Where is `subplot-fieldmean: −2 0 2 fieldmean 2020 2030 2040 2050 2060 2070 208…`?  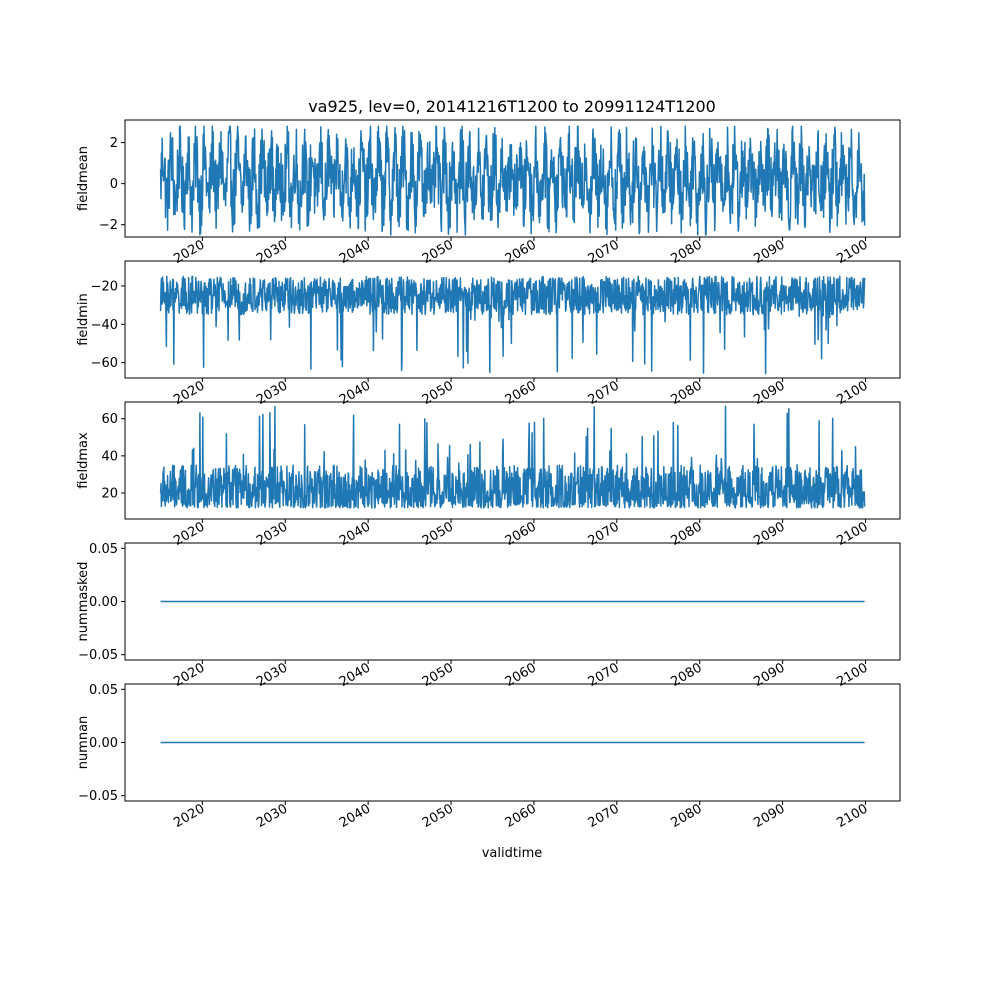 subplot-fieldmean: −2 0 2 fieldmean 2020 2030 2040 2050 2060 2070 208… is located at coordinates (488, 193).